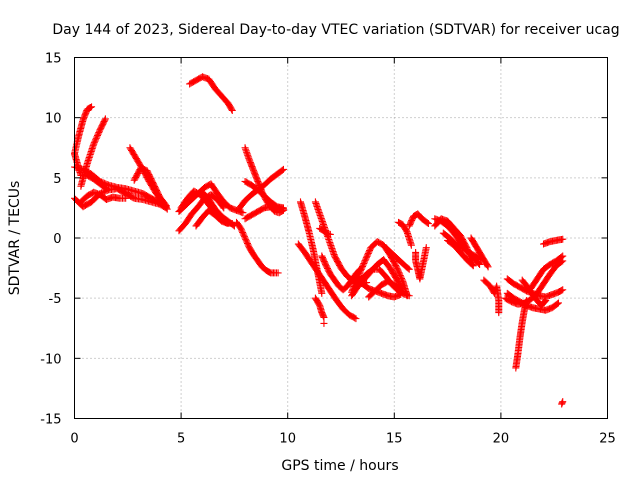  Describe the element at coordinates (53, 59) in the screenshot. I see `y-tick-label: 15` at that location.